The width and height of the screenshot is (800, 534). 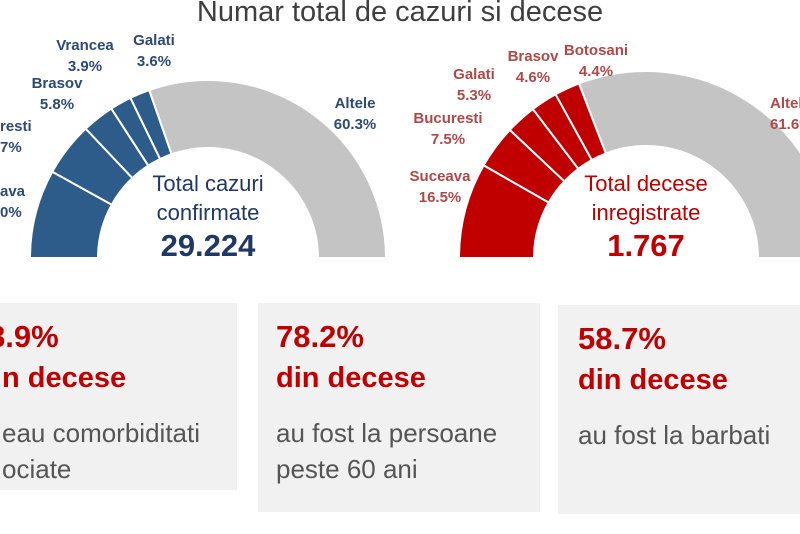 I want to click on segment-altele-deaths, so click(x=688, y=164).